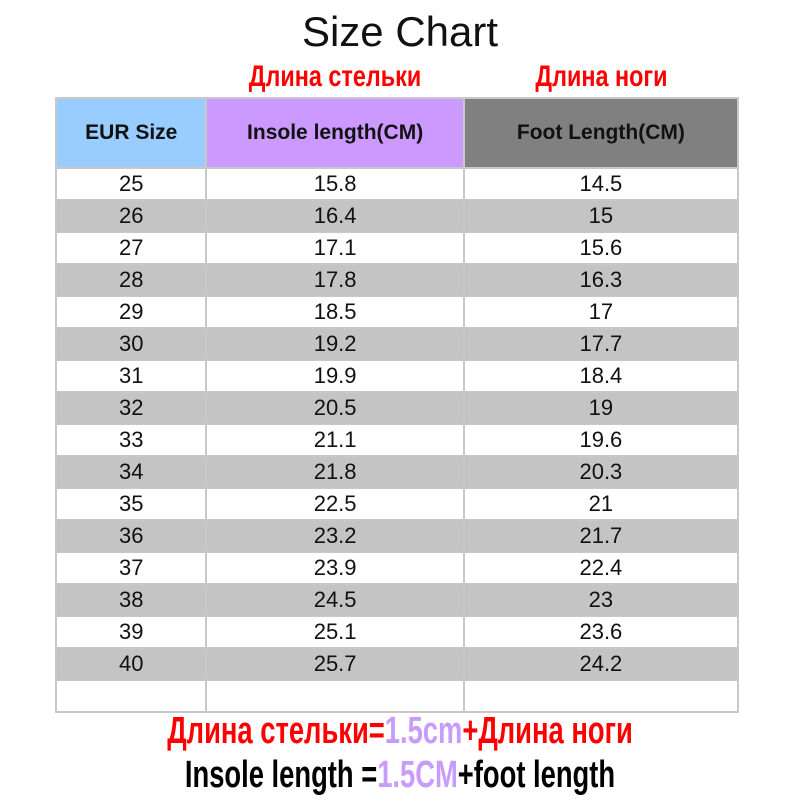  Describe the element at coordinates (335, 312) in the screenshot. I see `insole-length-cell: 18.5` at that location.